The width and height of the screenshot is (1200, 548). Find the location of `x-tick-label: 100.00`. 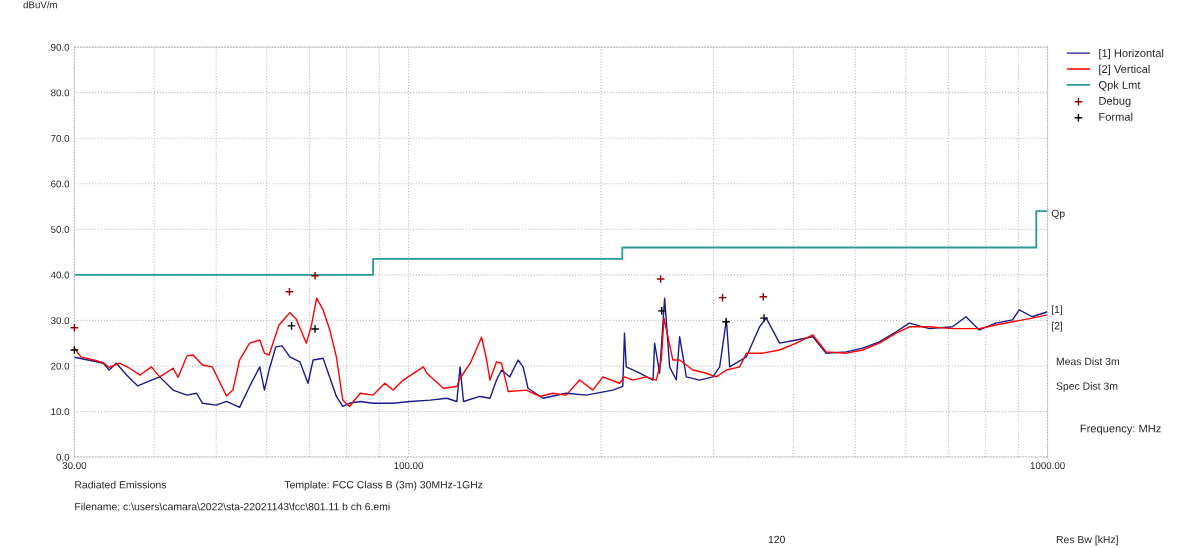

x-tick-label: 100.00 is located at coordinates (409, 466).